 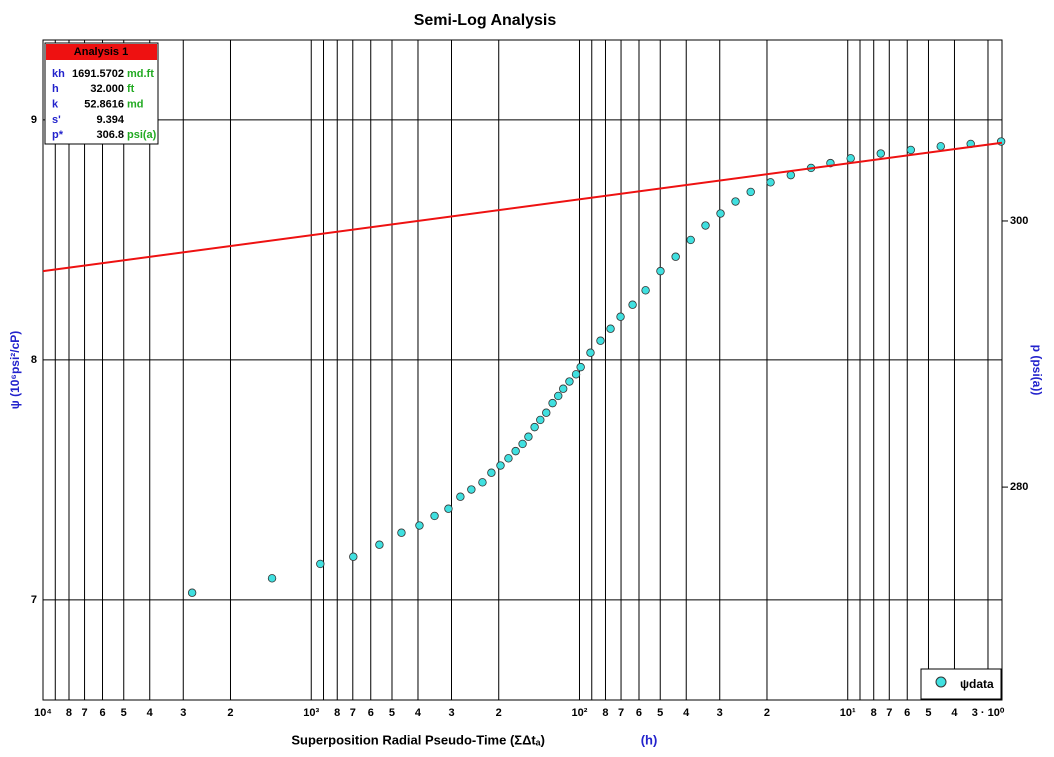 I want to click on param-value: 32.000, so click(x=107, y=89).